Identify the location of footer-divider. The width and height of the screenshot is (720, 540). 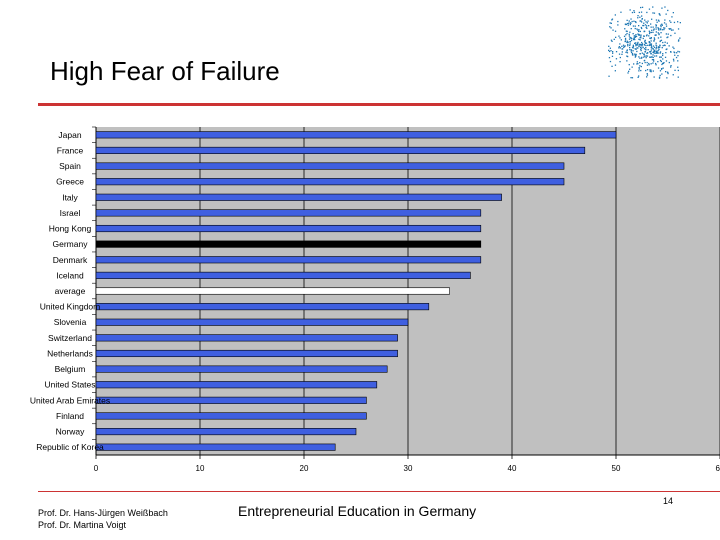
(379, 491).